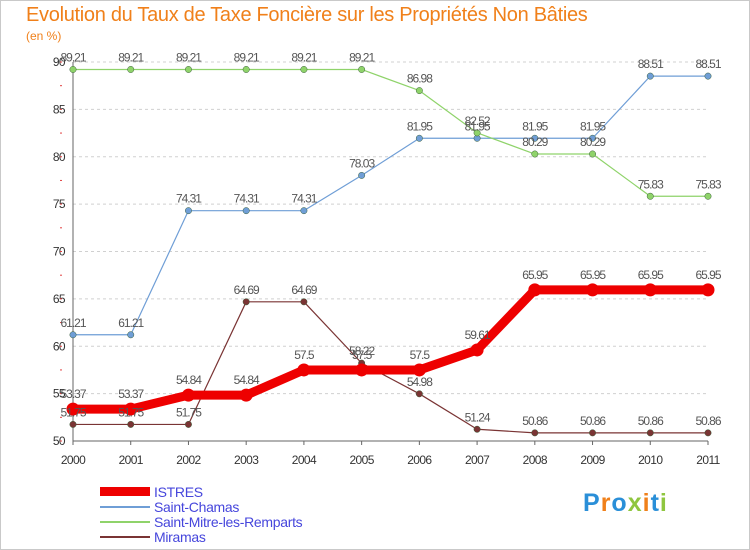  Describe the element at coordinates (178, 491) in the screenshot. I see `legend-label: ISTRES` at that location.